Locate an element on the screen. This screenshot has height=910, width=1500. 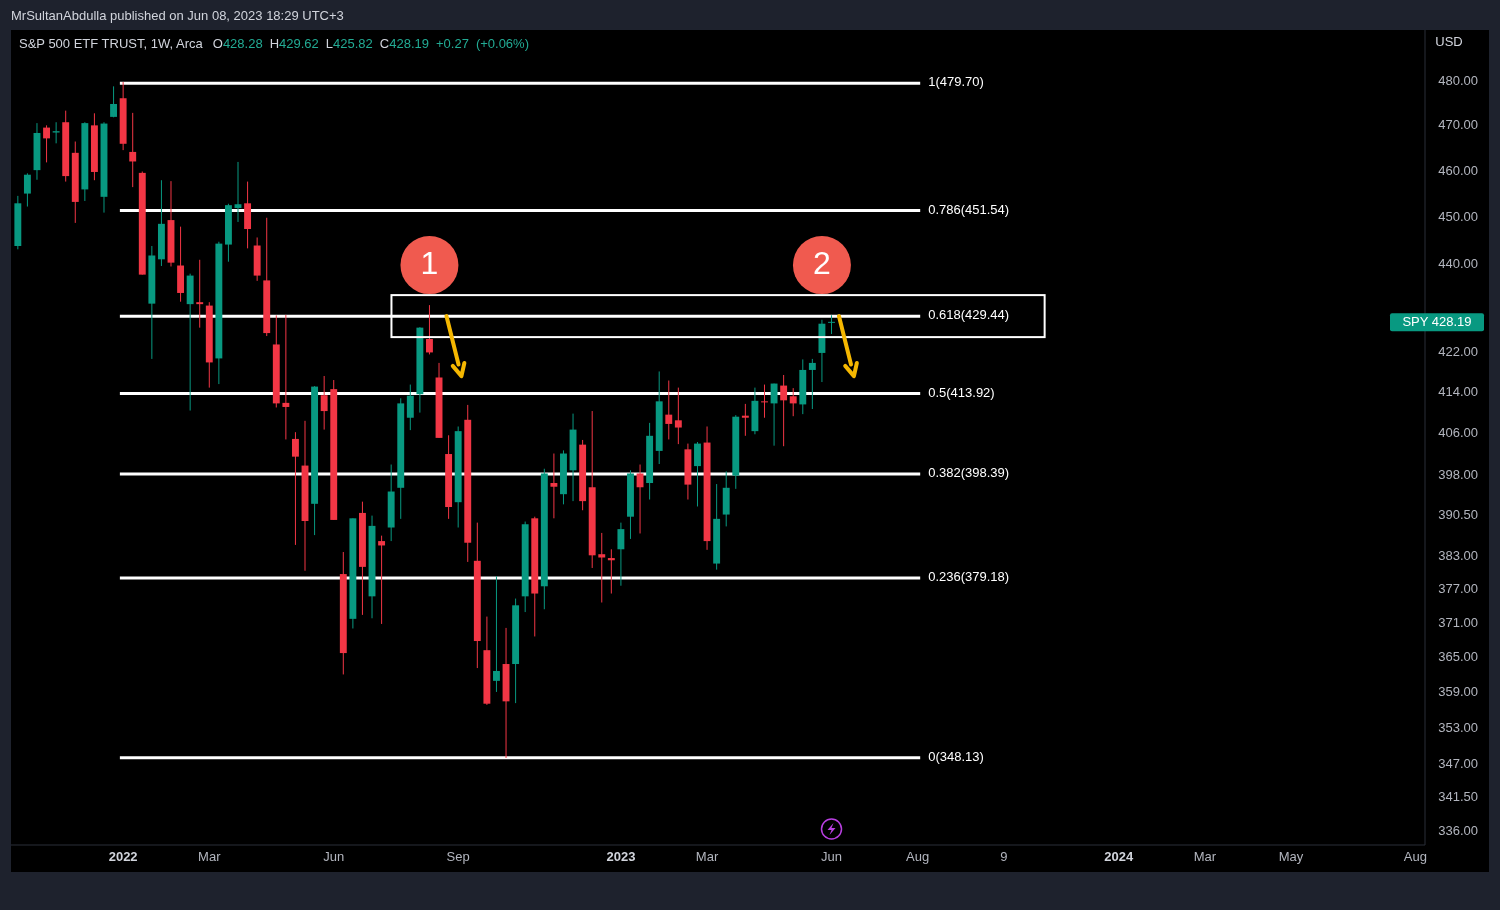
ref-line-label: 0.618(429.44) is located at coordinates (969, 315).